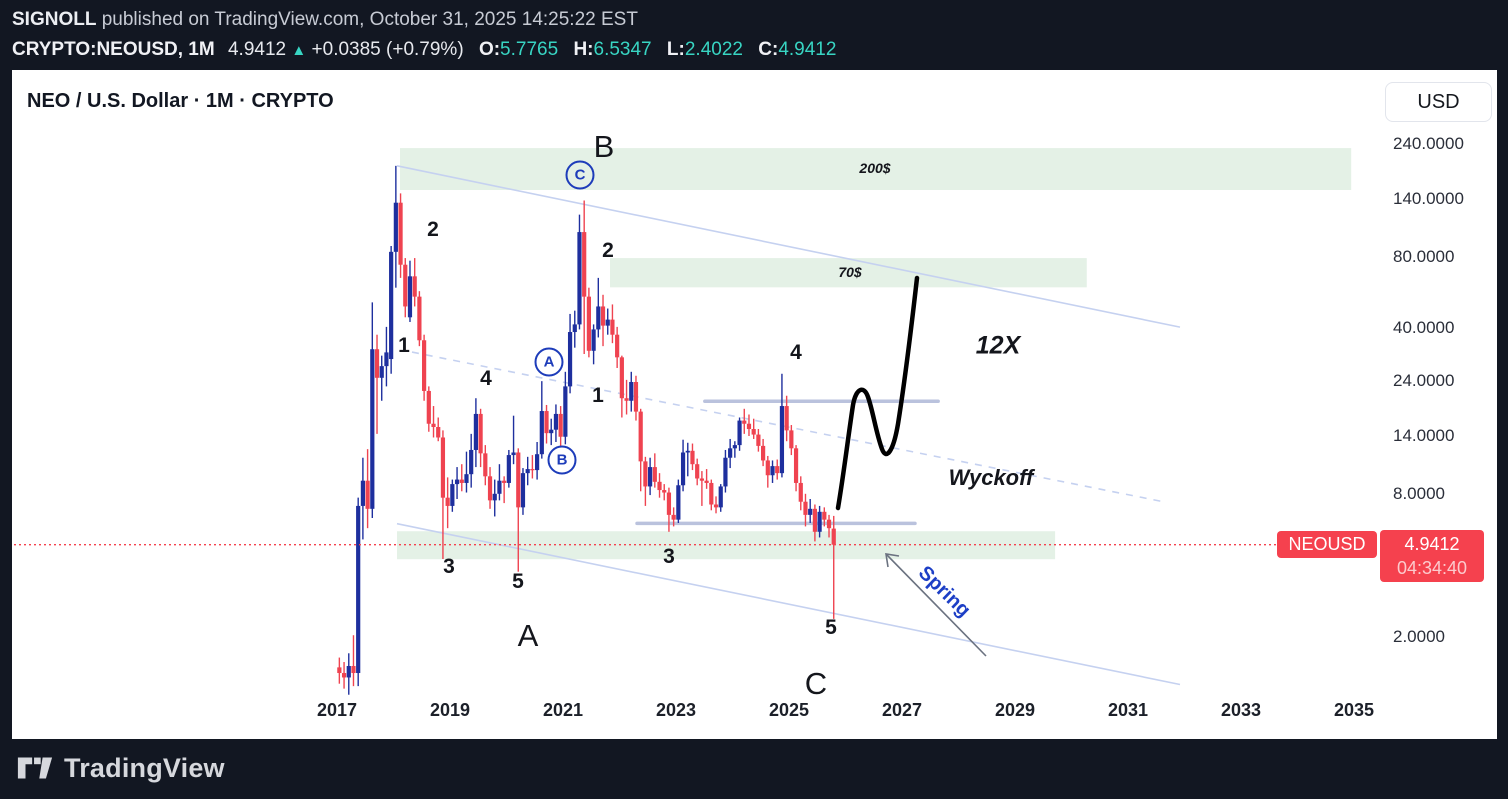  I want to click on time-axis-label: 2031, so click(1128, 710).